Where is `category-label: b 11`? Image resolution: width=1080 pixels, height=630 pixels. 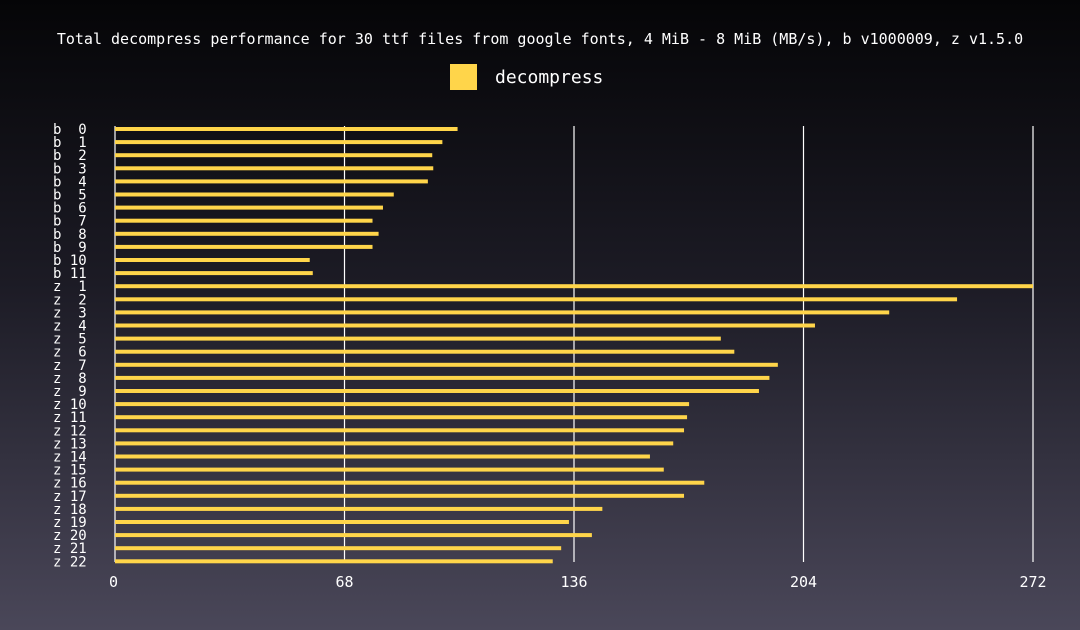
category-label: b 11 is located at coordinates (70, 274).